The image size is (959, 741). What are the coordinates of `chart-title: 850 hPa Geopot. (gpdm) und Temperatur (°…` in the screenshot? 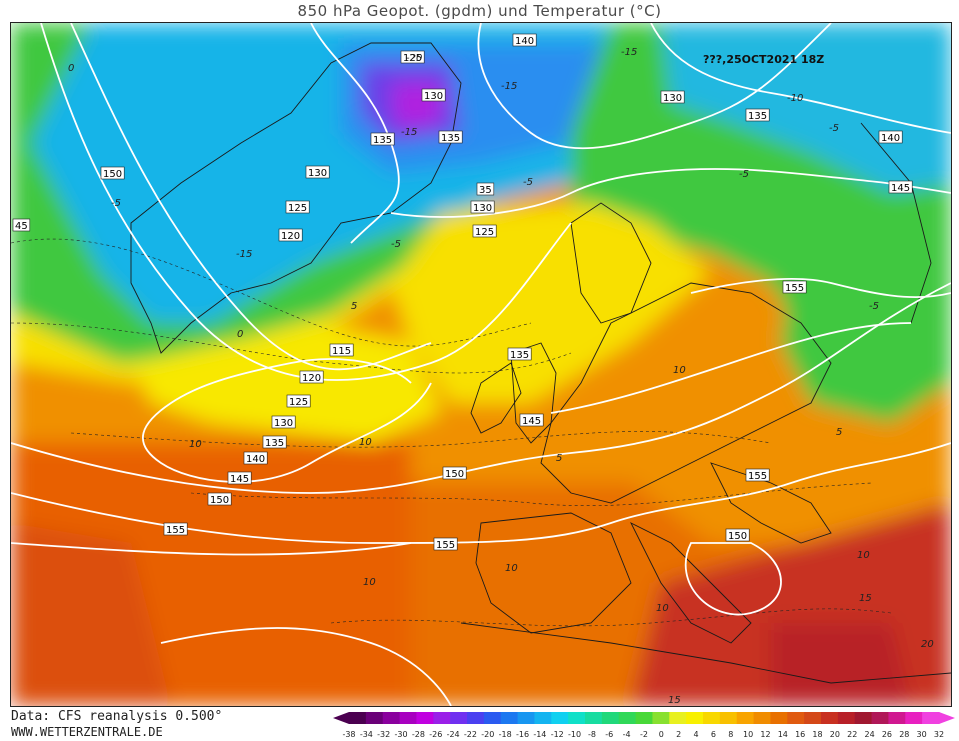 It's located at (479, 11).